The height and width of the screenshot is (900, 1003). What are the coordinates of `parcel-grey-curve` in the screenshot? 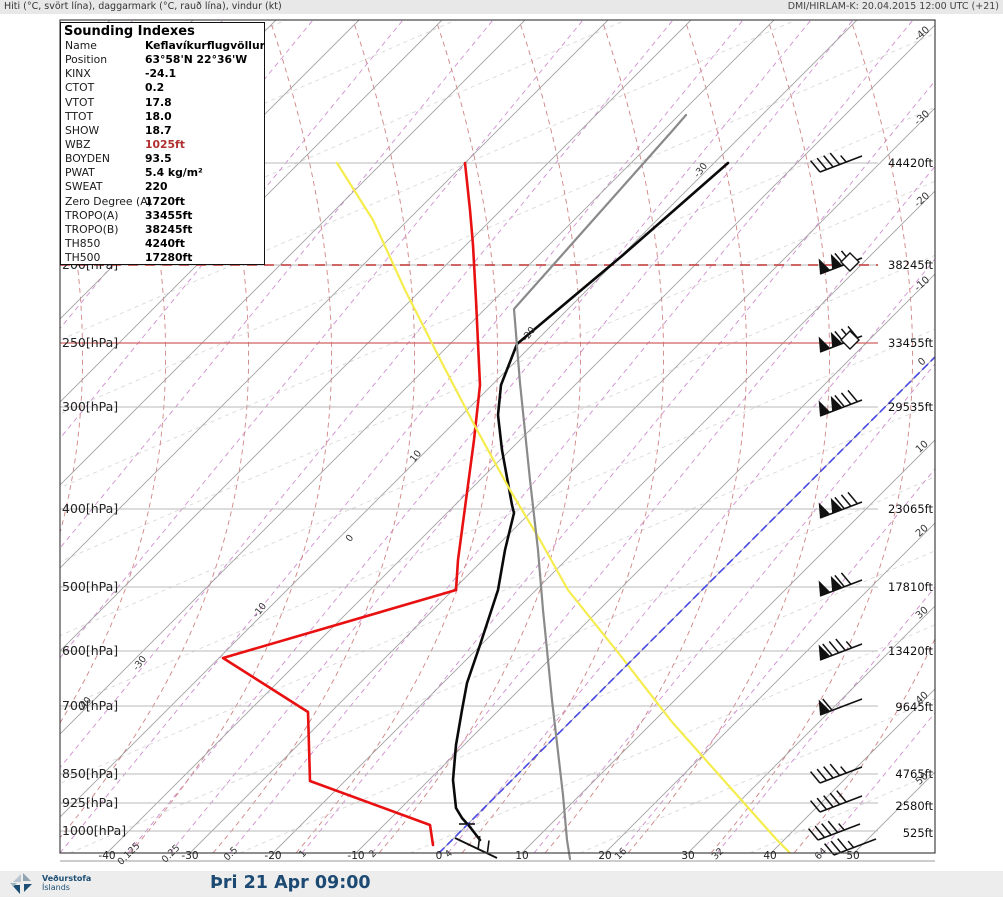 It's located at (600, 487).